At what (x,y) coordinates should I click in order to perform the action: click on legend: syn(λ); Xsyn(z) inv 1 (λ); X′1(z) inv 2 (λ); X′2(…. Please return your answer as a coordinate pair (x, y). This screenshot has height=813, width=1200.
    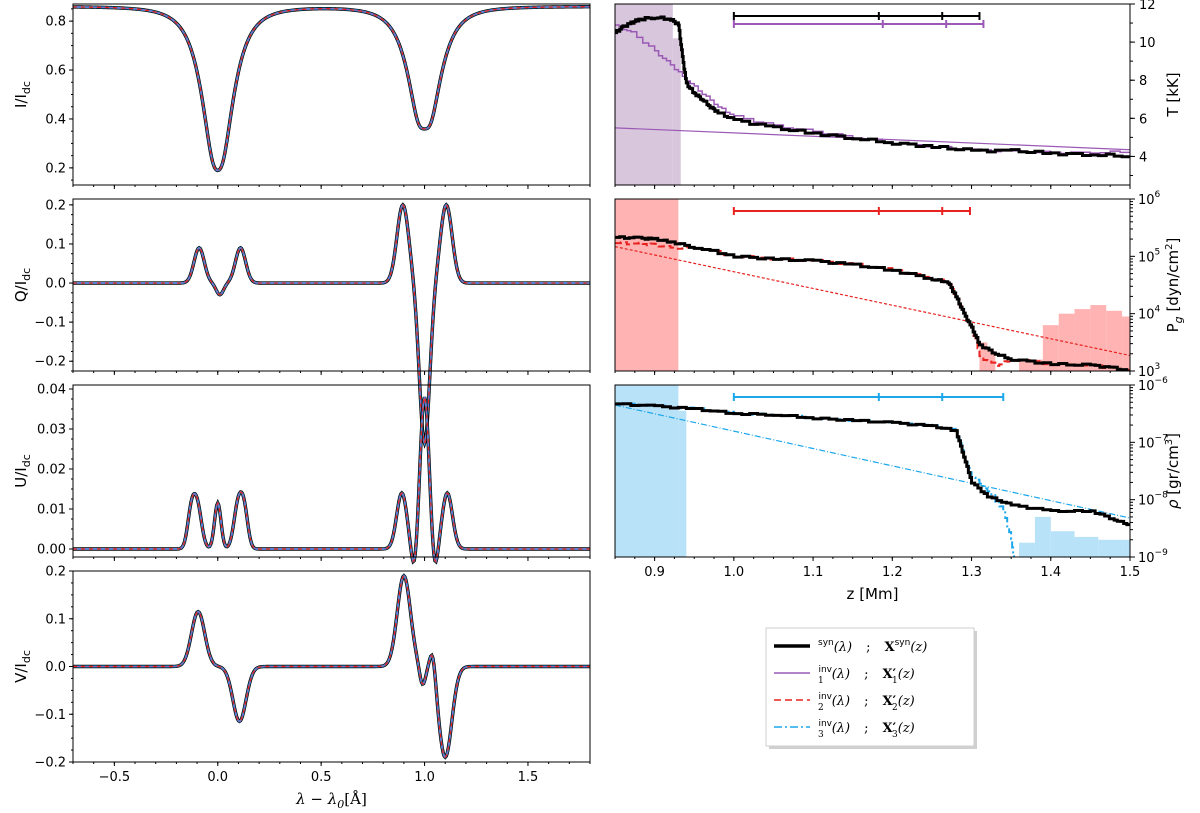
    Looking at the image, I should click on (871, 688).